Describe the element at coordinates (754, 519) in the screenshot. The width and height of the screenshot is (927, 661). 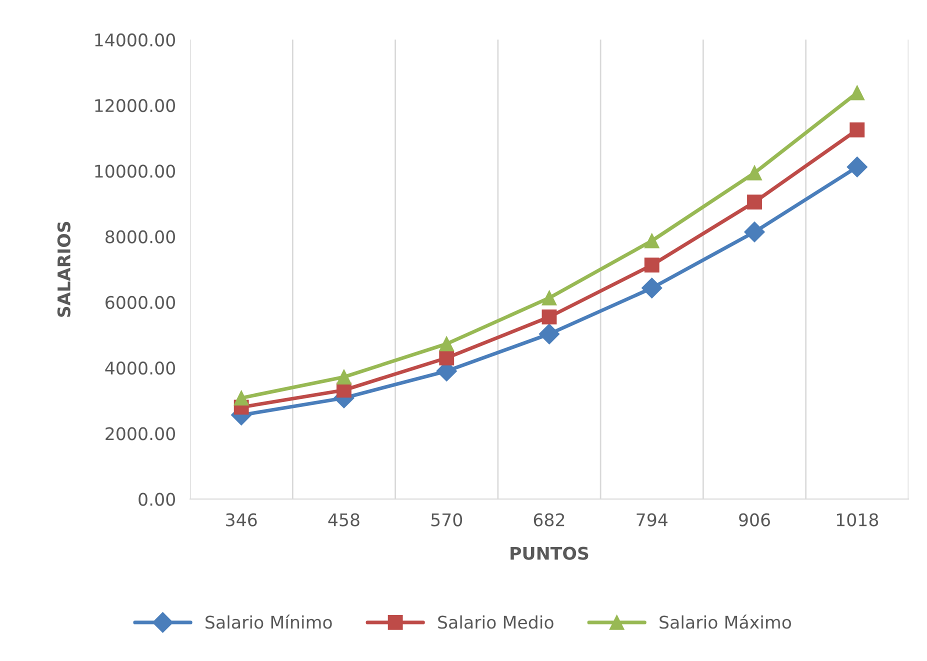
I see `x-tick-label: 906` at that location.